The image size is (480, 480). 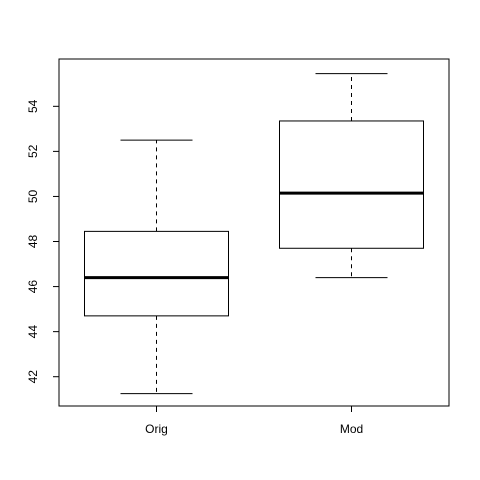 I want to click on y-tick-label: 50, so click(x=33, y=196).